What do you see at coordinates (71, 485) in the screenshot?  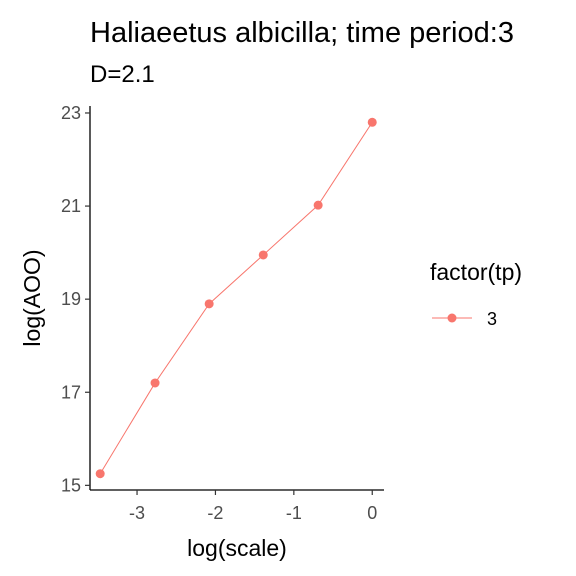 I see `y-tick-label: 15` at bounding box center [71, 485].